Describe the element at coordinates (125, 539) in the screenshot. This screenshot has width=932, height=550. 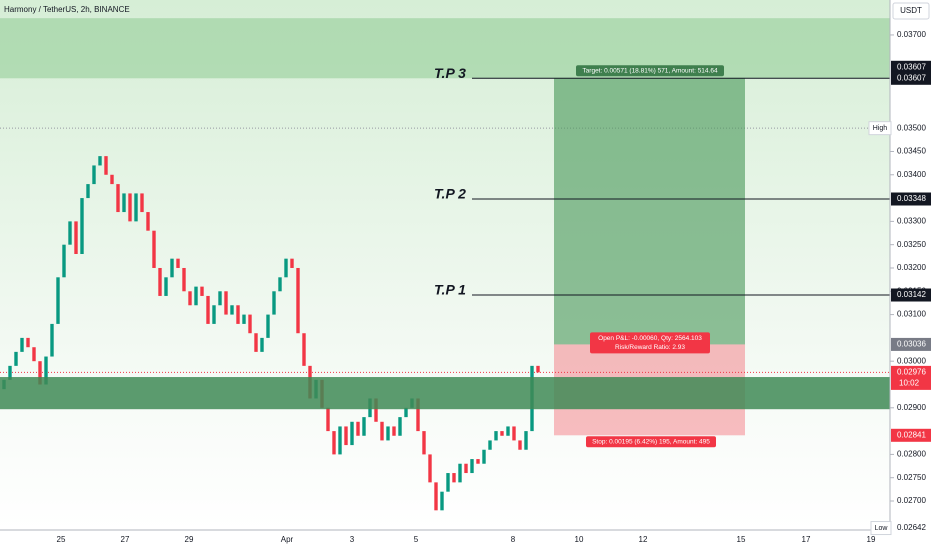
I see `x-tick-label: 27` at that location.